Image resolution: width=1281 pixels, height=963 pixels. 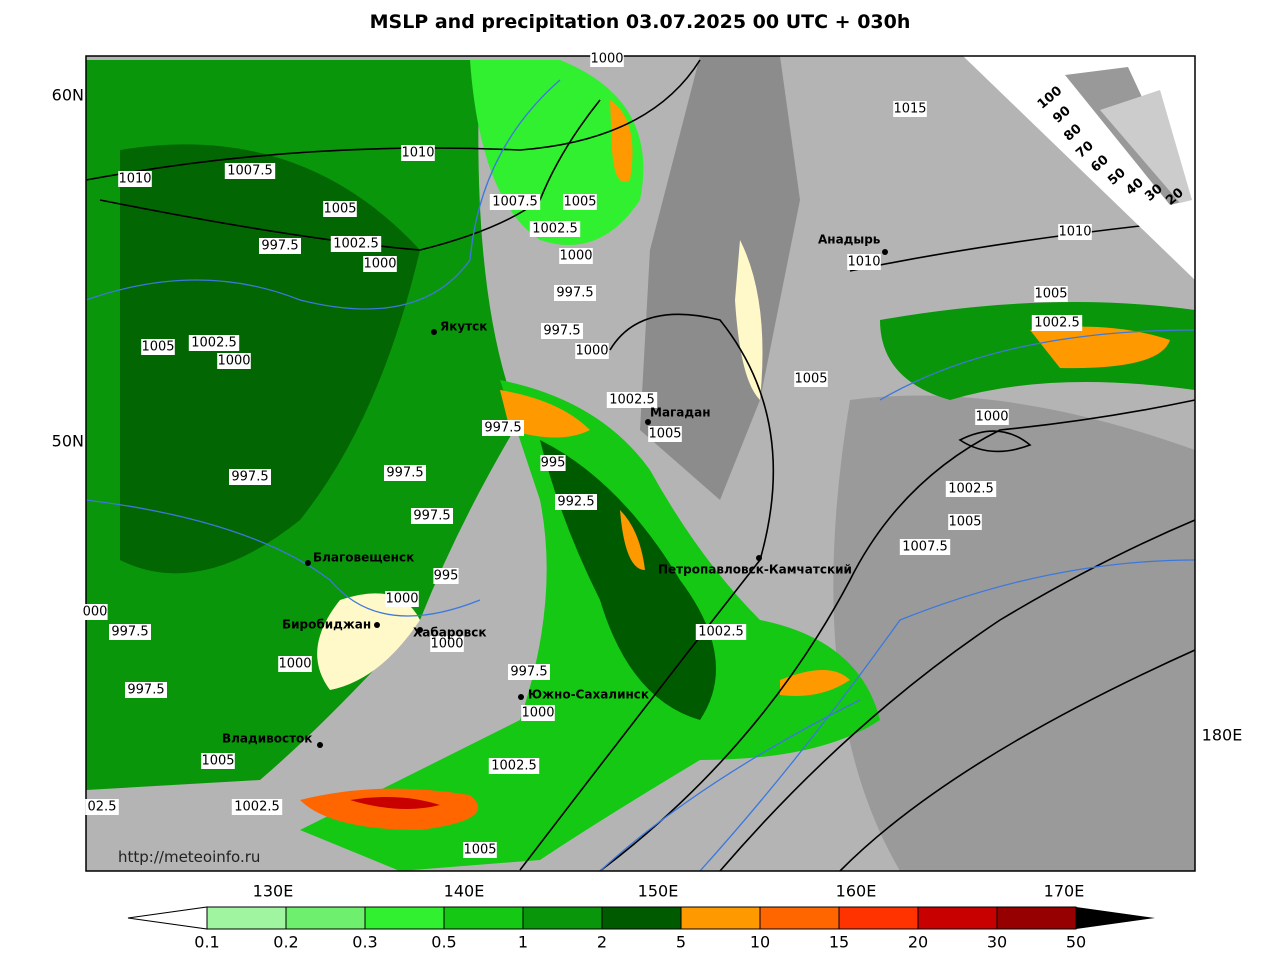 What do you see at coordinates (849, 240) in the screenshot?
I see `city-name: Анадырь` at bounding box center [849, 240].